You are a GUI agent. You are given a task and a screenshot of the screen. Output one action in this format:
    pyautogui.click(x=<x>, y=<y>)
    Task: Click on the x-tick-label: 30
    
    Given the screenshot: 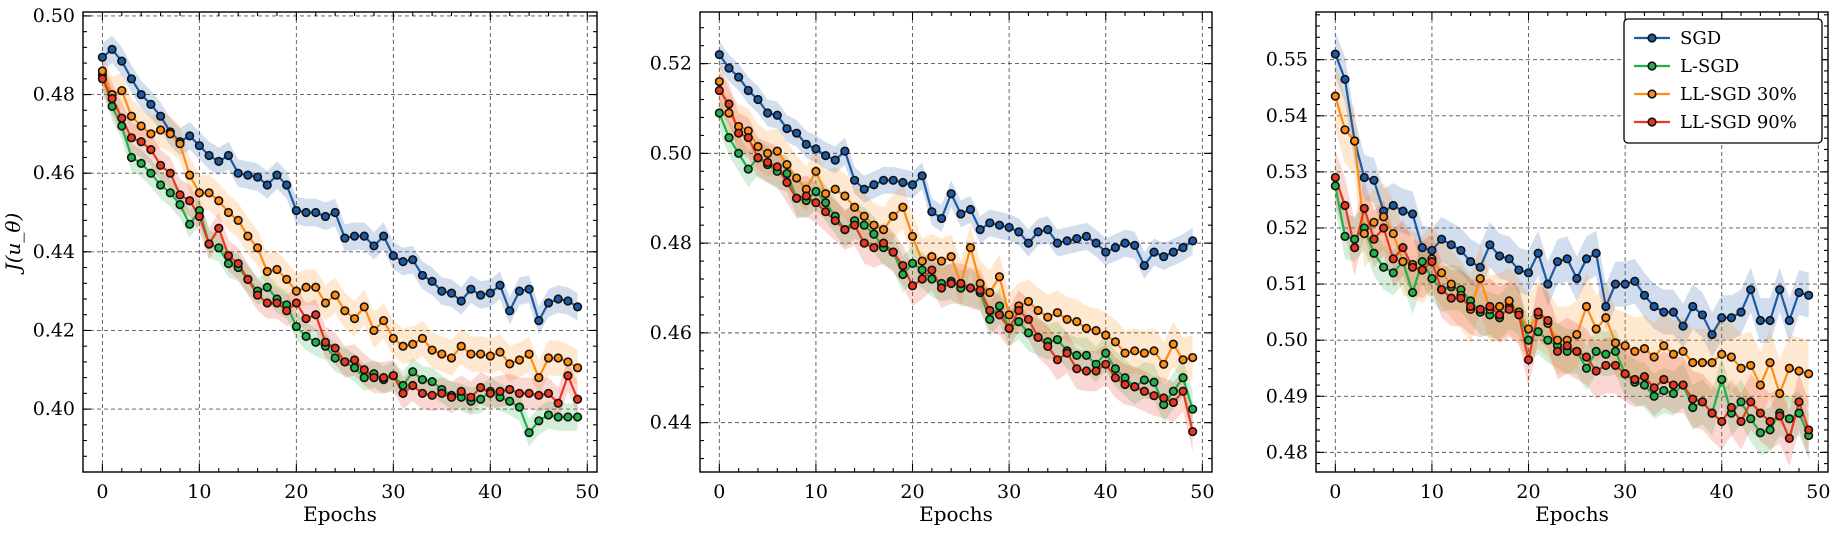 What is the action you would take?
    pyautogui.click(x=1625, y=492)
    